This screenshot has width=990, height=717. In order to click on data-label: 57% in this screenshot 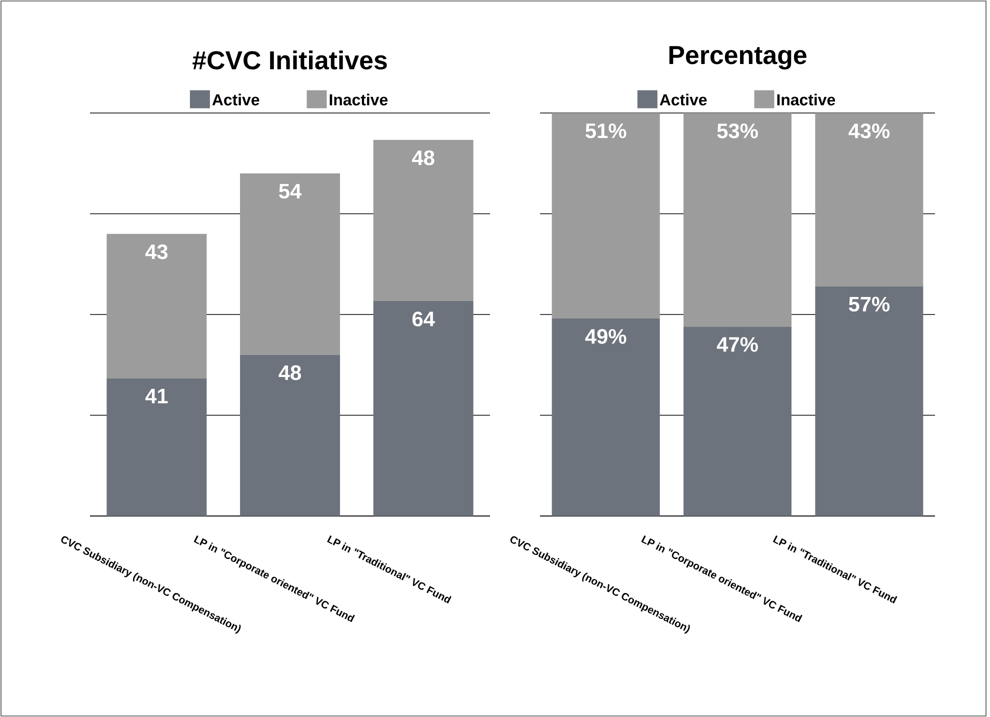, I will do `click(869, 304)`.